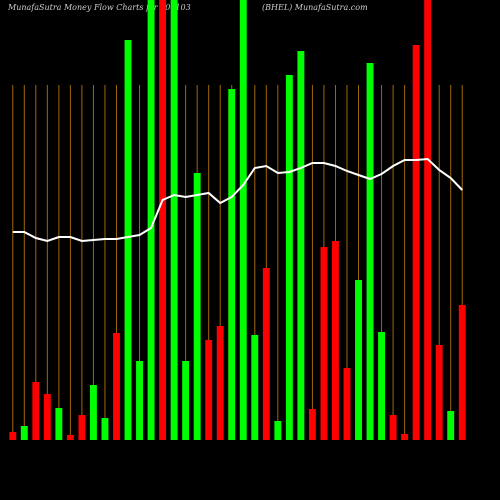 The width and height of the screenshot is (500, 500). What do you see at coordinates (99, 7) in the screenshot?
I see `chart-title: MunafaSutra Money Flow Charts for 500103` at bounding box center [99, 7].